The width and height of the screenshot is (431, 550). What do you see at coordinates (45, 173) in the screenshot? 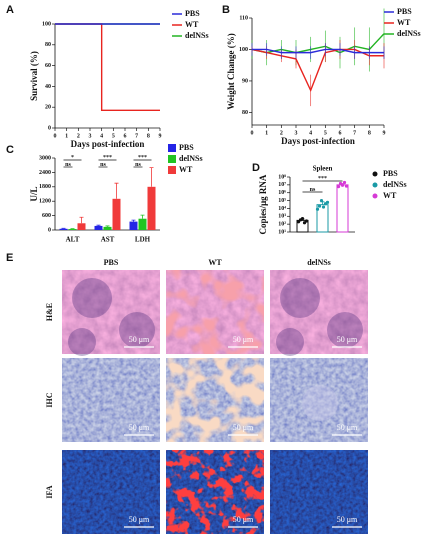
I see `y-tick-label: 2400` at bounding box center [45, 173].